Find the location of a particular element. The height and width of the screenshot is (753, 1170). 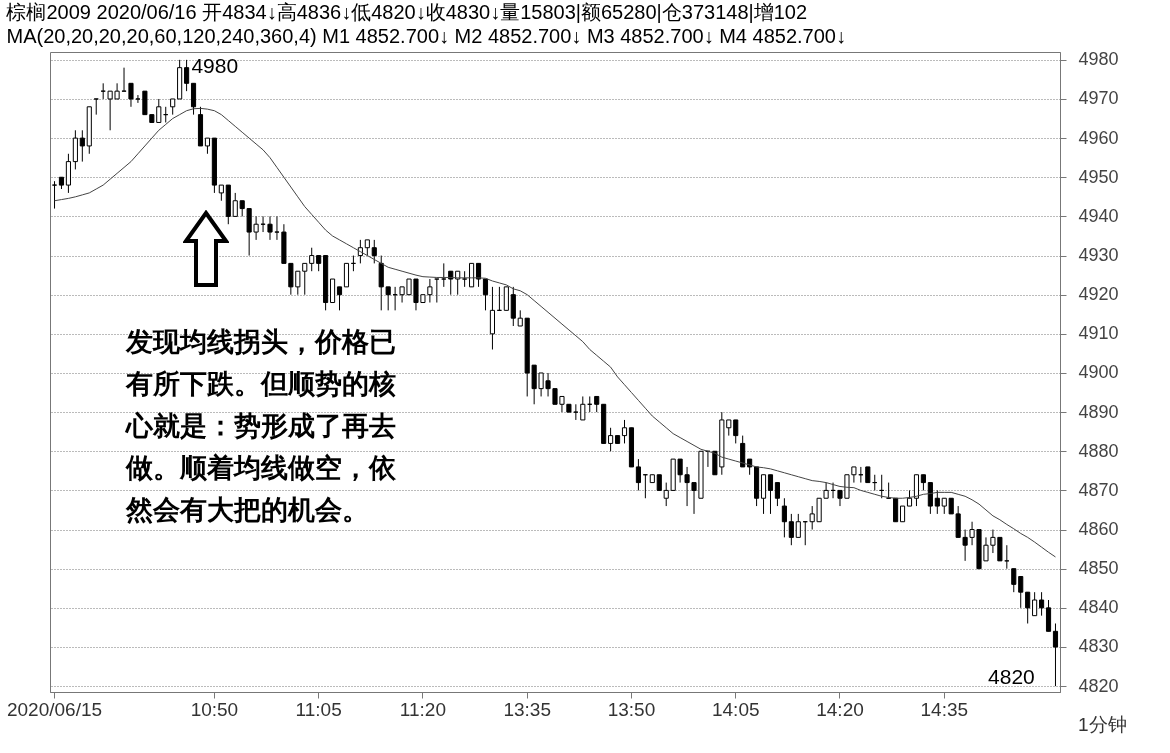

y-tick-label: 4920 is located at coordinates (1098, 294).